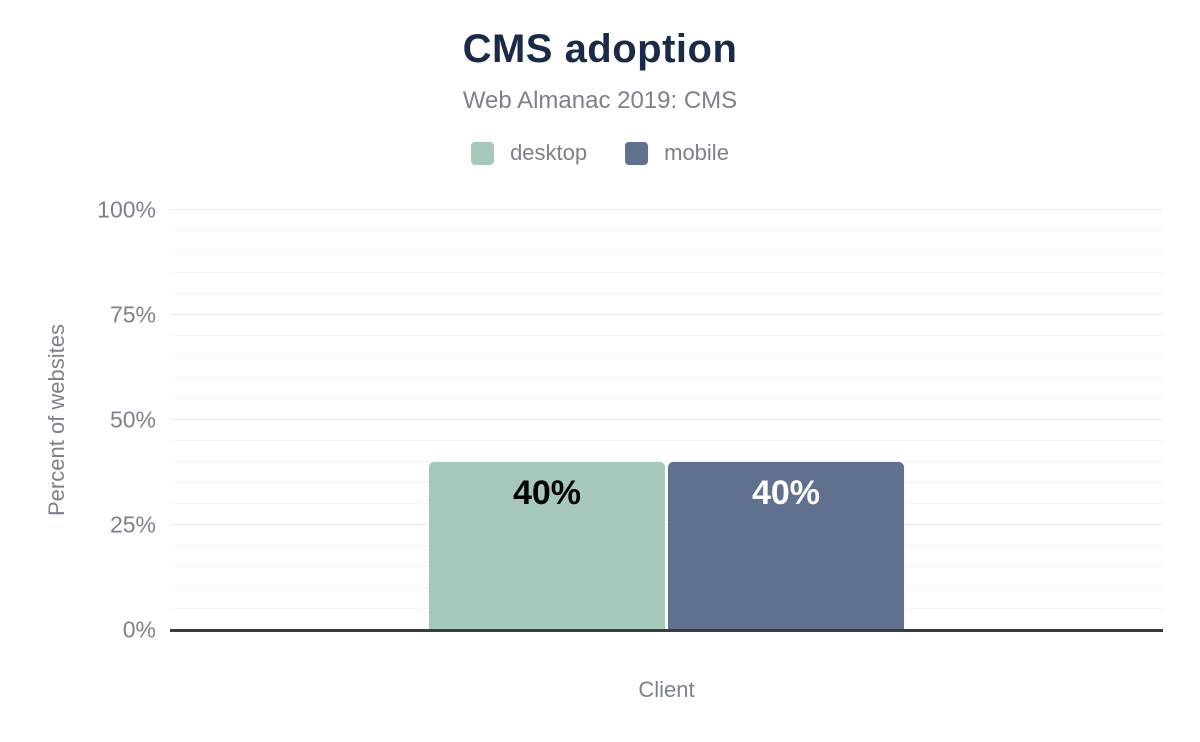 Image resolution: width=1200 pixels, height=742 pixels. What do you see at coordinates (132, 524) in the screenshot?
I see `y-tick-label-25: 25%` at bounding box center [132, 524].